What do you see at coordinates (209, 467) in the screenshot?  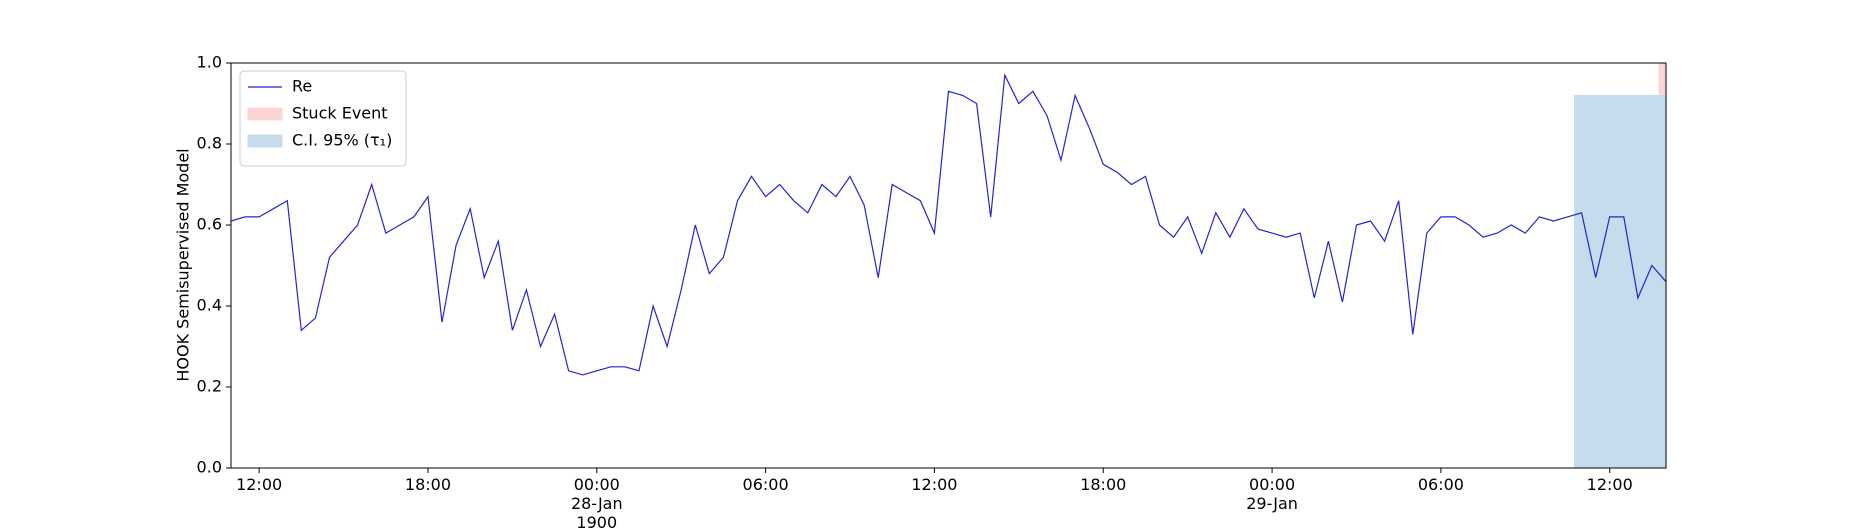 I see `y-tick-label: 0.0` at bounding box center [209, 467].